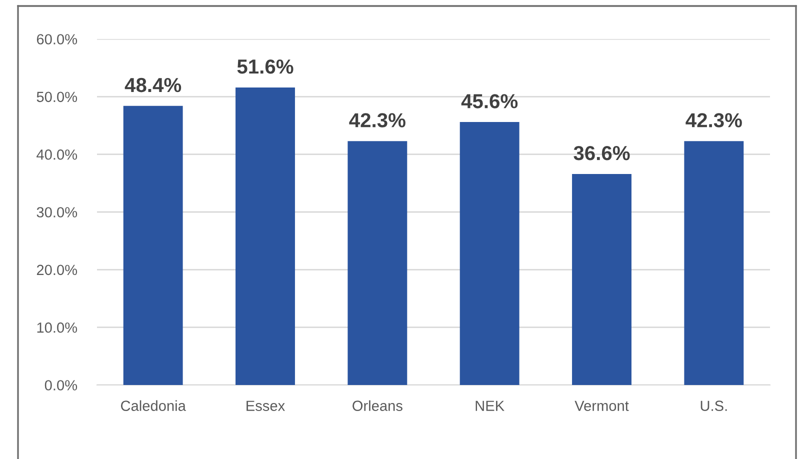  I want to click on y-tick-label: 50.0%, so click(57, 97).